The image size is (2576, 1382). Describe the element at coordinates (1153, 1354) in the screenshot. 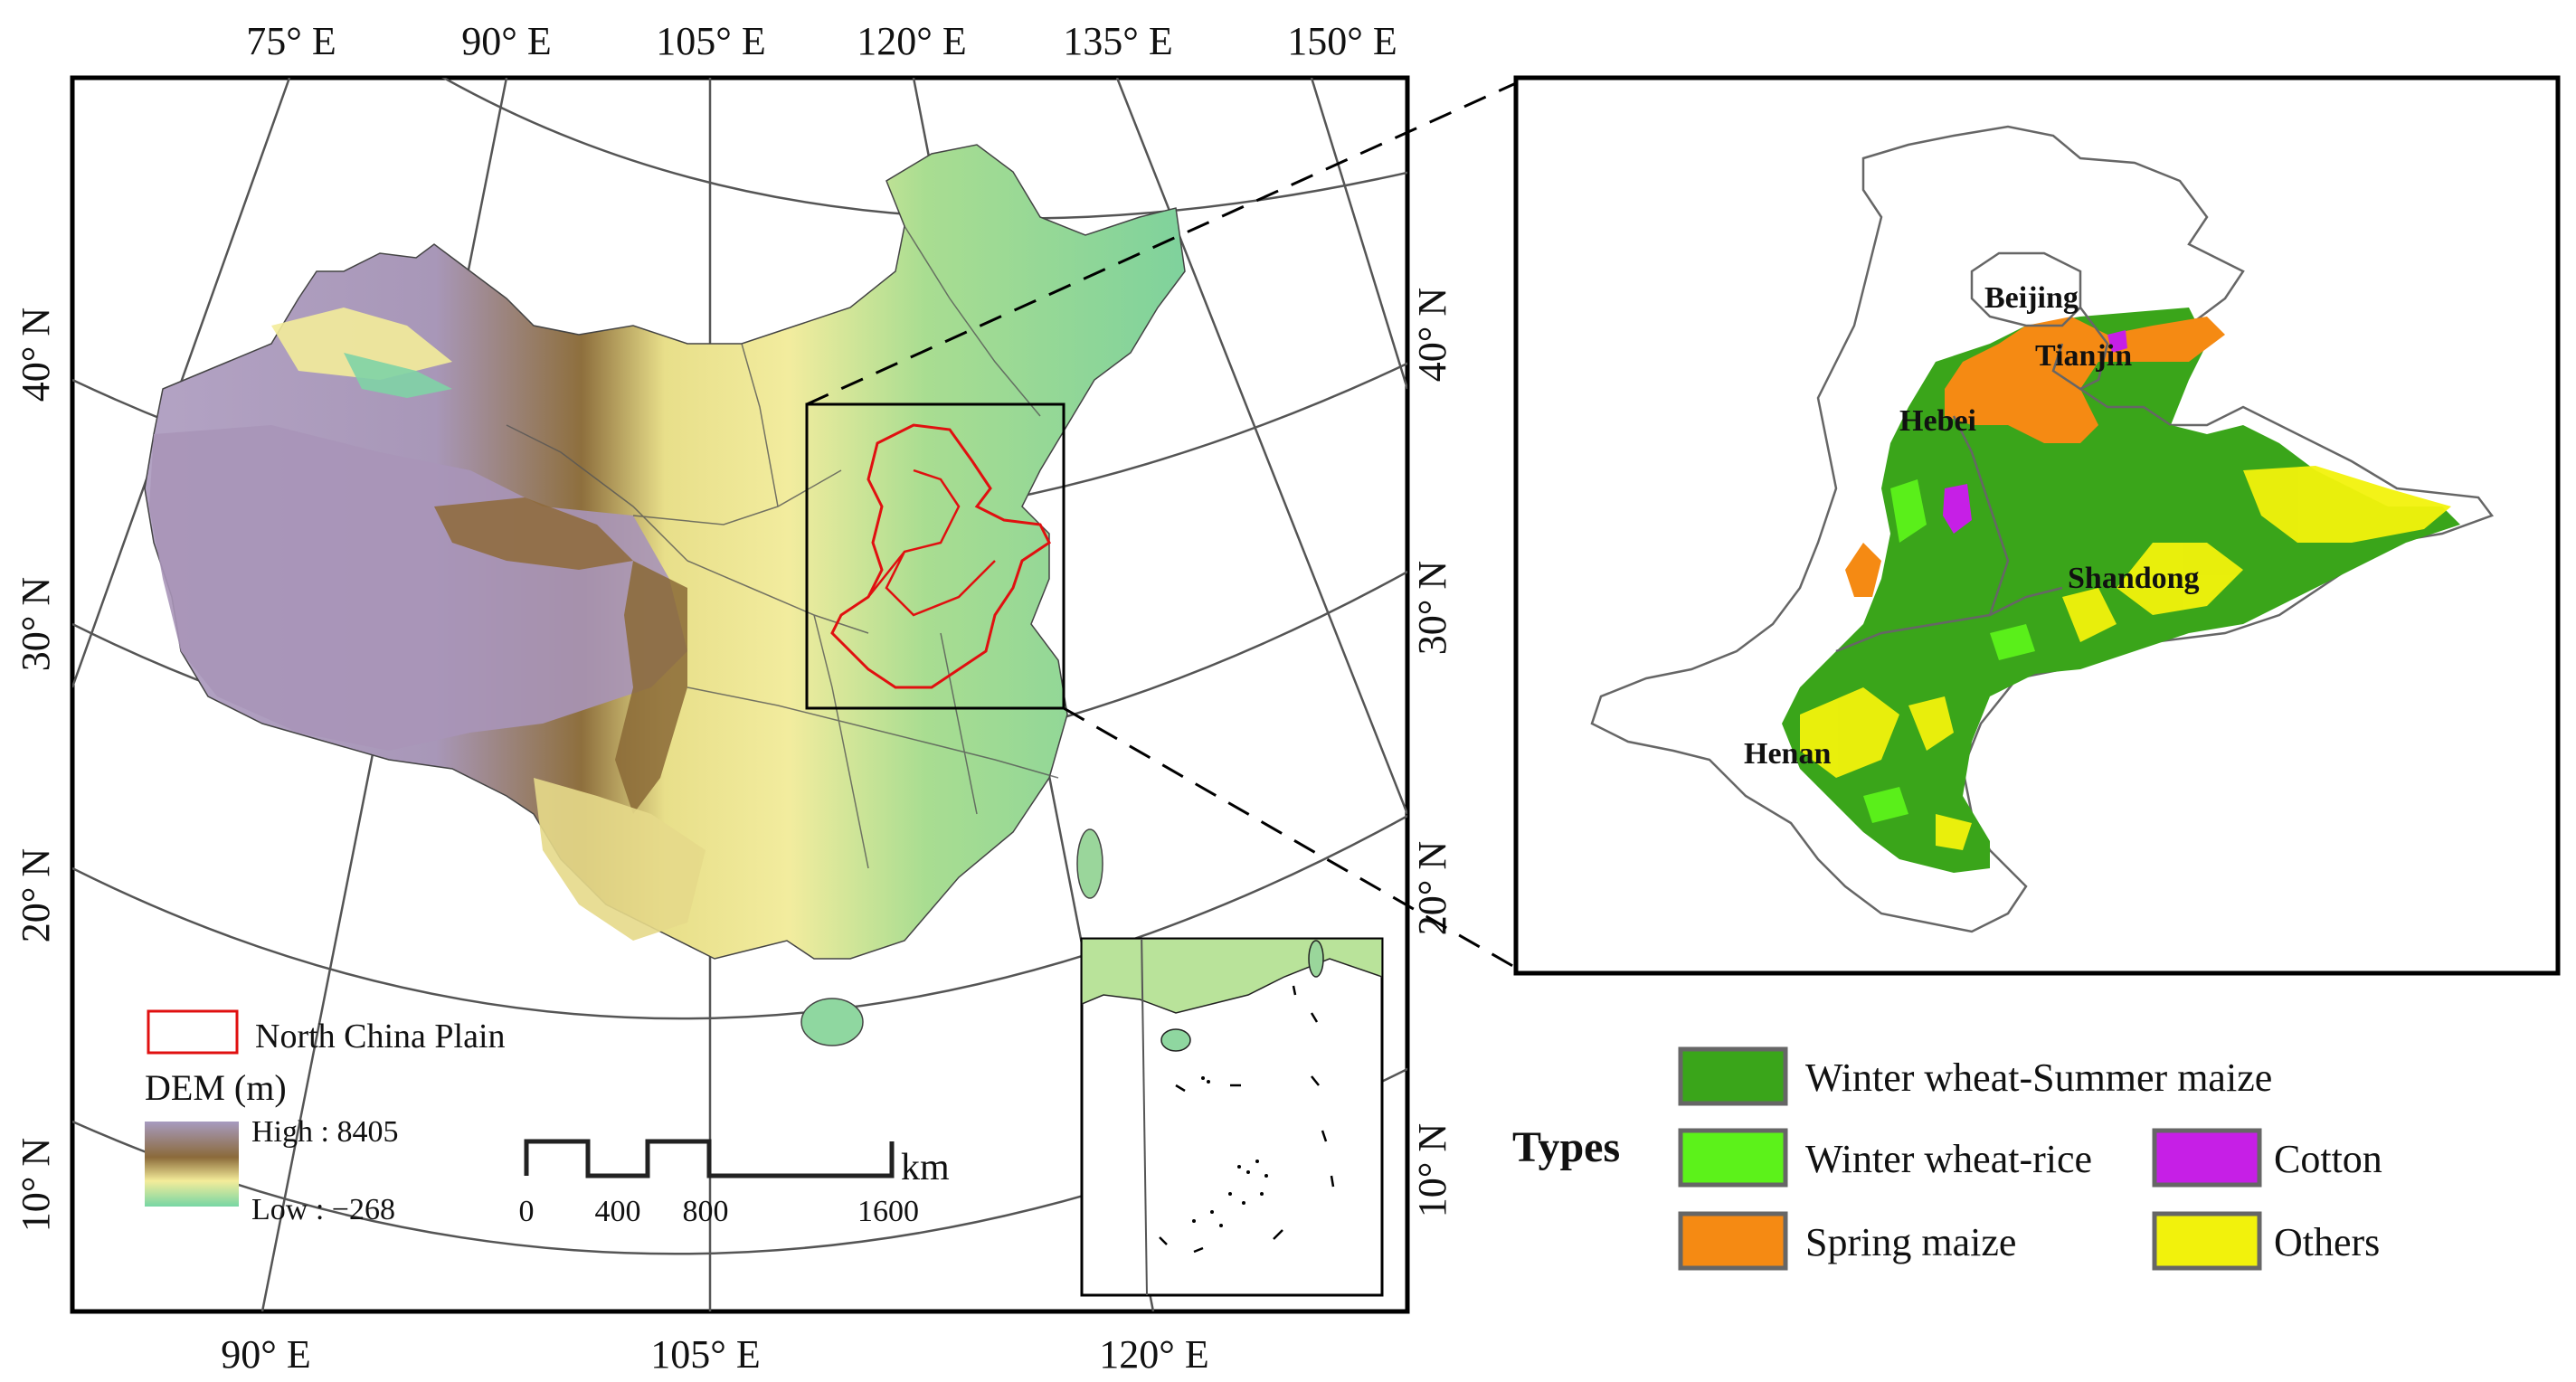

I see `lon-label-120e-bottom: 120° E` at that location.